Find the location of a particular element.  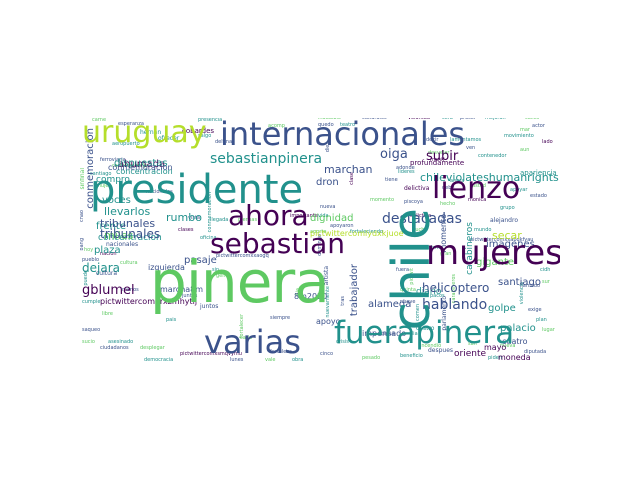

word: sur is located at coordinates (546, 282).